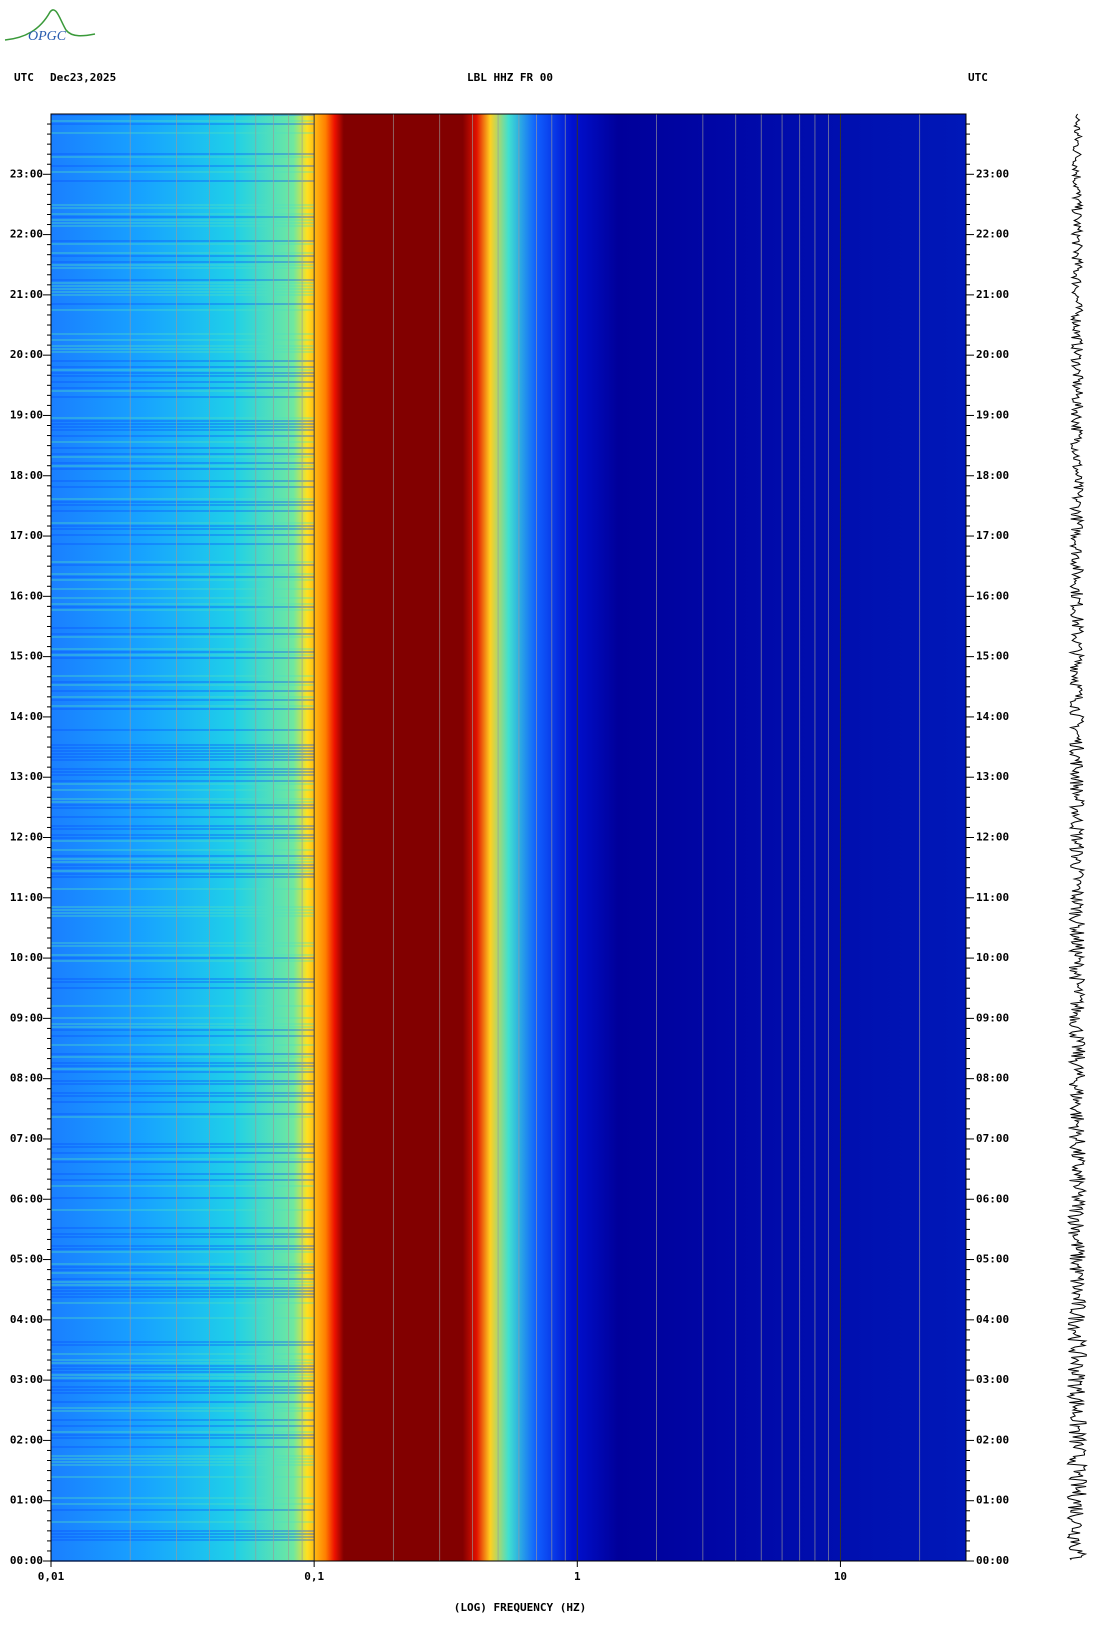 This screenshot has width=1102, height=1638. Describe the element at coordinates (24, 77) in the screenshot. I see `timezone-left: UTC` at that location.